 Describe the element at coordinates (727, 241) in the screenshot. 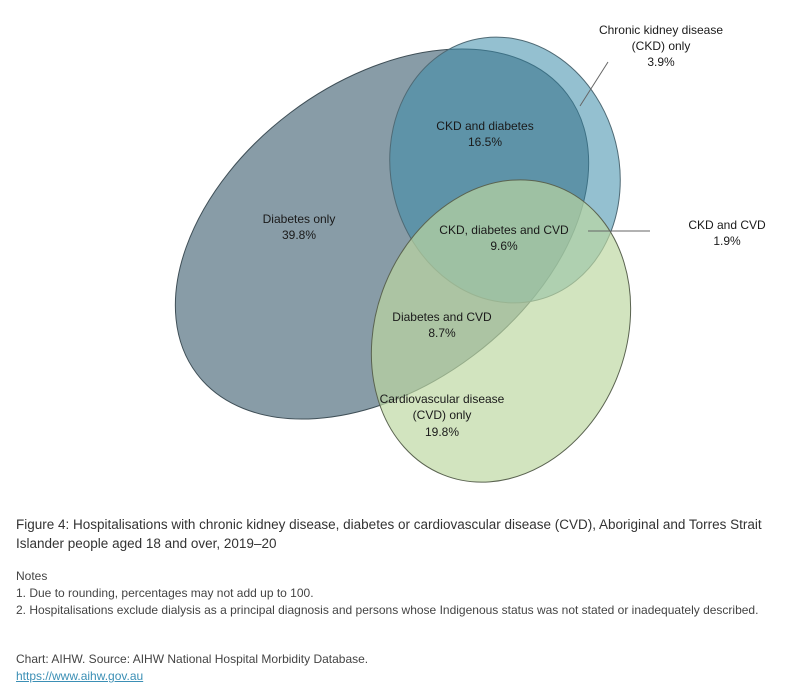

I see `region-value-ckd-cvd: 1.9%` at that location.